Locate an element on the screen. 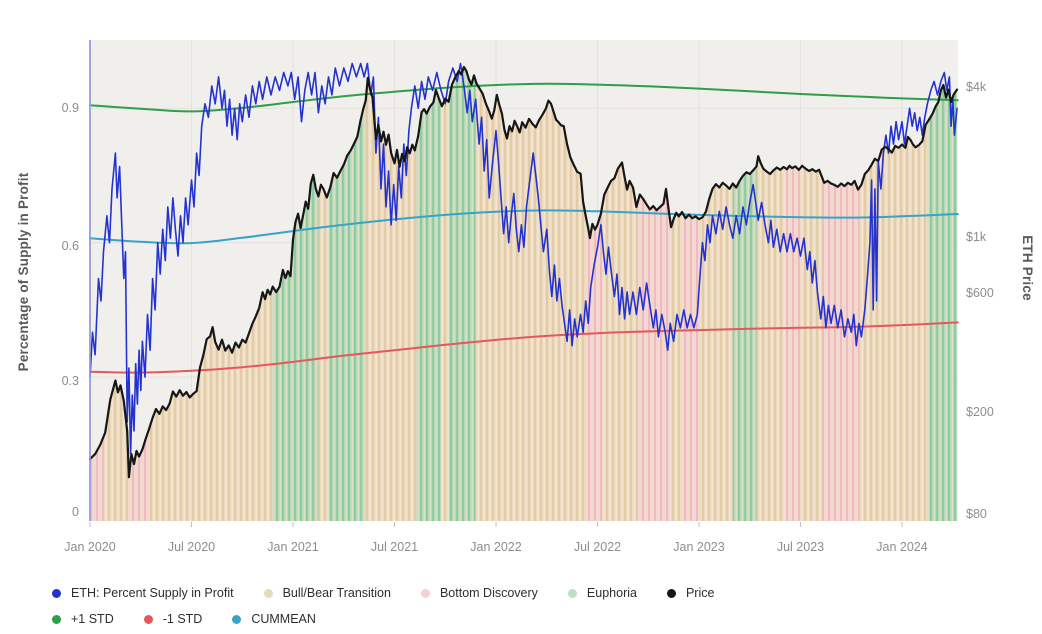 This screenshot has height=634, width=1042. y-tick-label-right: $600 is located at coordinates (980, 293).